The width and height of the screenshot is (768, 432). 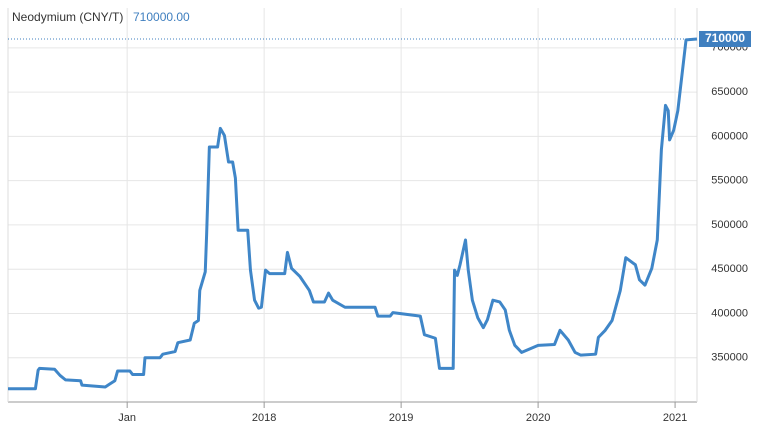 I want to click on chart-title: Neodymium (CNY/T), so click(x=67, y=17).